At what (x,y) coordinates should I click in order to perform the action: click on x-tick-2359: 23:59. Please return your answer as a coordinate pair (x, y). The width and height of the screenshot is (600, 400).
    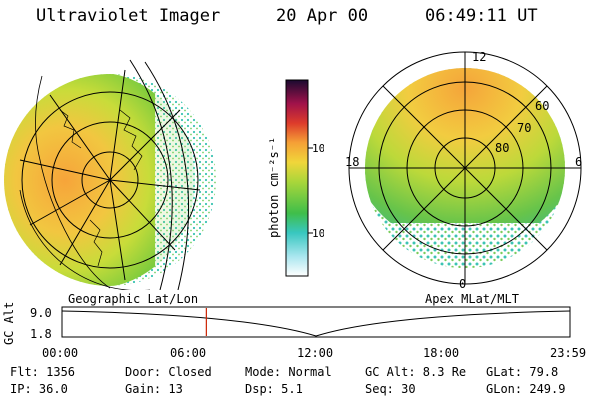
    Looking at the image, I should click on (568, 353).